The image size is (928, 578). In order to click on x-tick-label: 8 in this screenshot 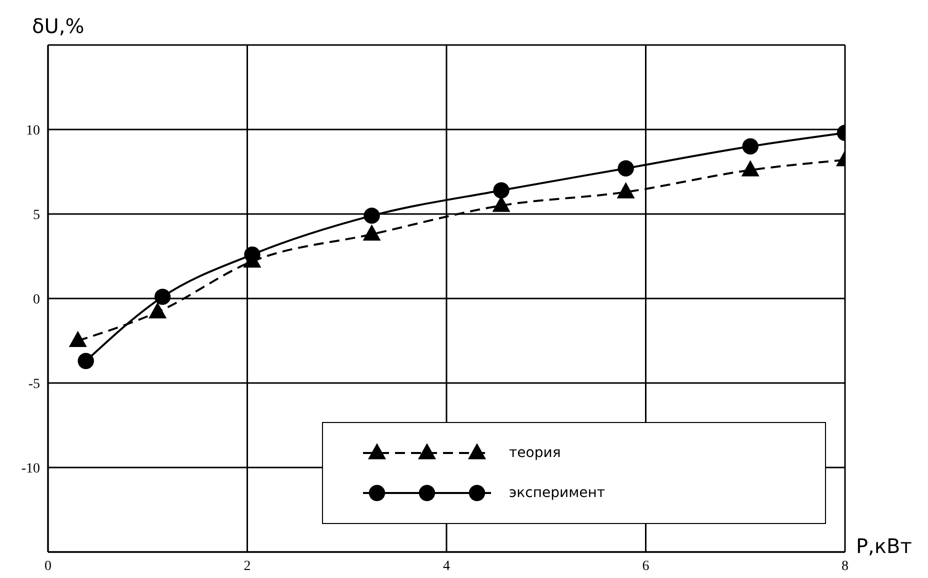, I will do `click(845, 566)`.